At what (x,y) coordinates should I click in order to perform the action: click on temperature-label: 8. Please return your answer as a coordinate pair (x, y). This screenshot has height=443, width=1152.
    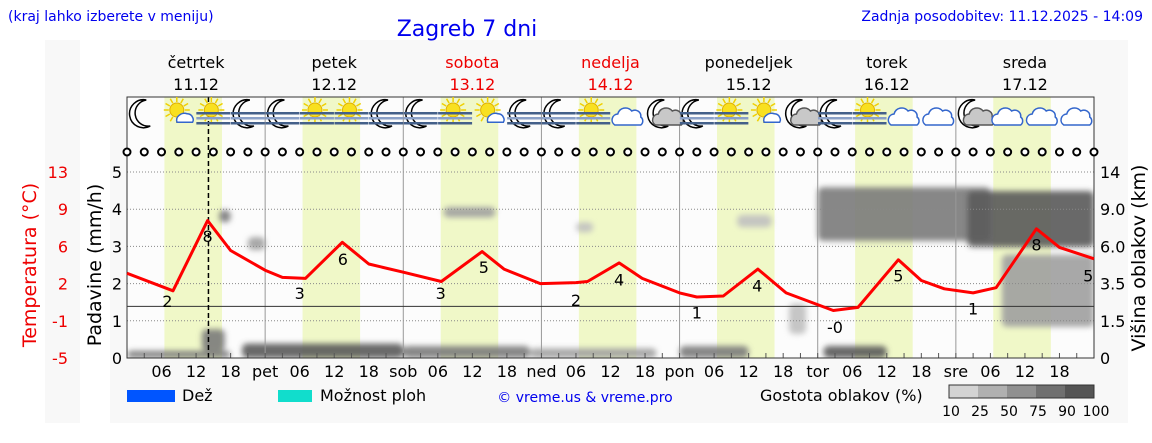
    Looking at the image, I should click on (207, 236).